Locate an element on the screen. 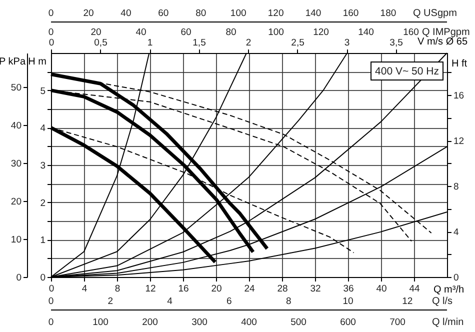 The height and width of the screenshot is (332, 475). y3-tick-label: 4 is located at coordinates (456, 232).